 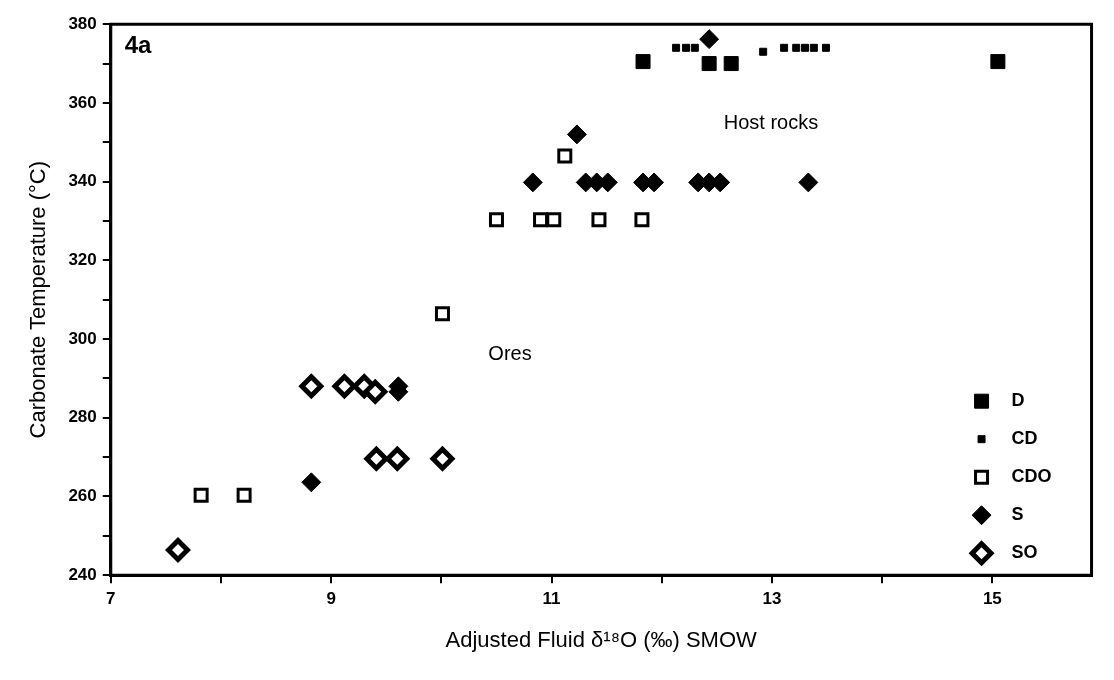 What do you see at coordinates (331, 599) in the screenshot?
I see `x-tick-label: 9` at bounding box center [331, 599].